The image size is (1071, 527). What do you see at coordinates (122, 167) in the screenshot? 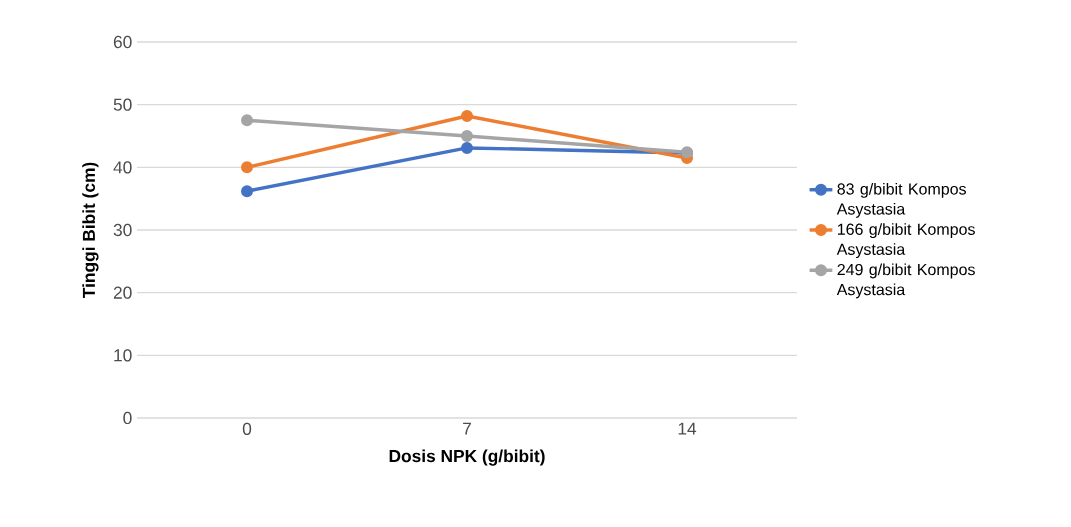
I see `y-tick-label: 40` at bounding box center [122, 167].